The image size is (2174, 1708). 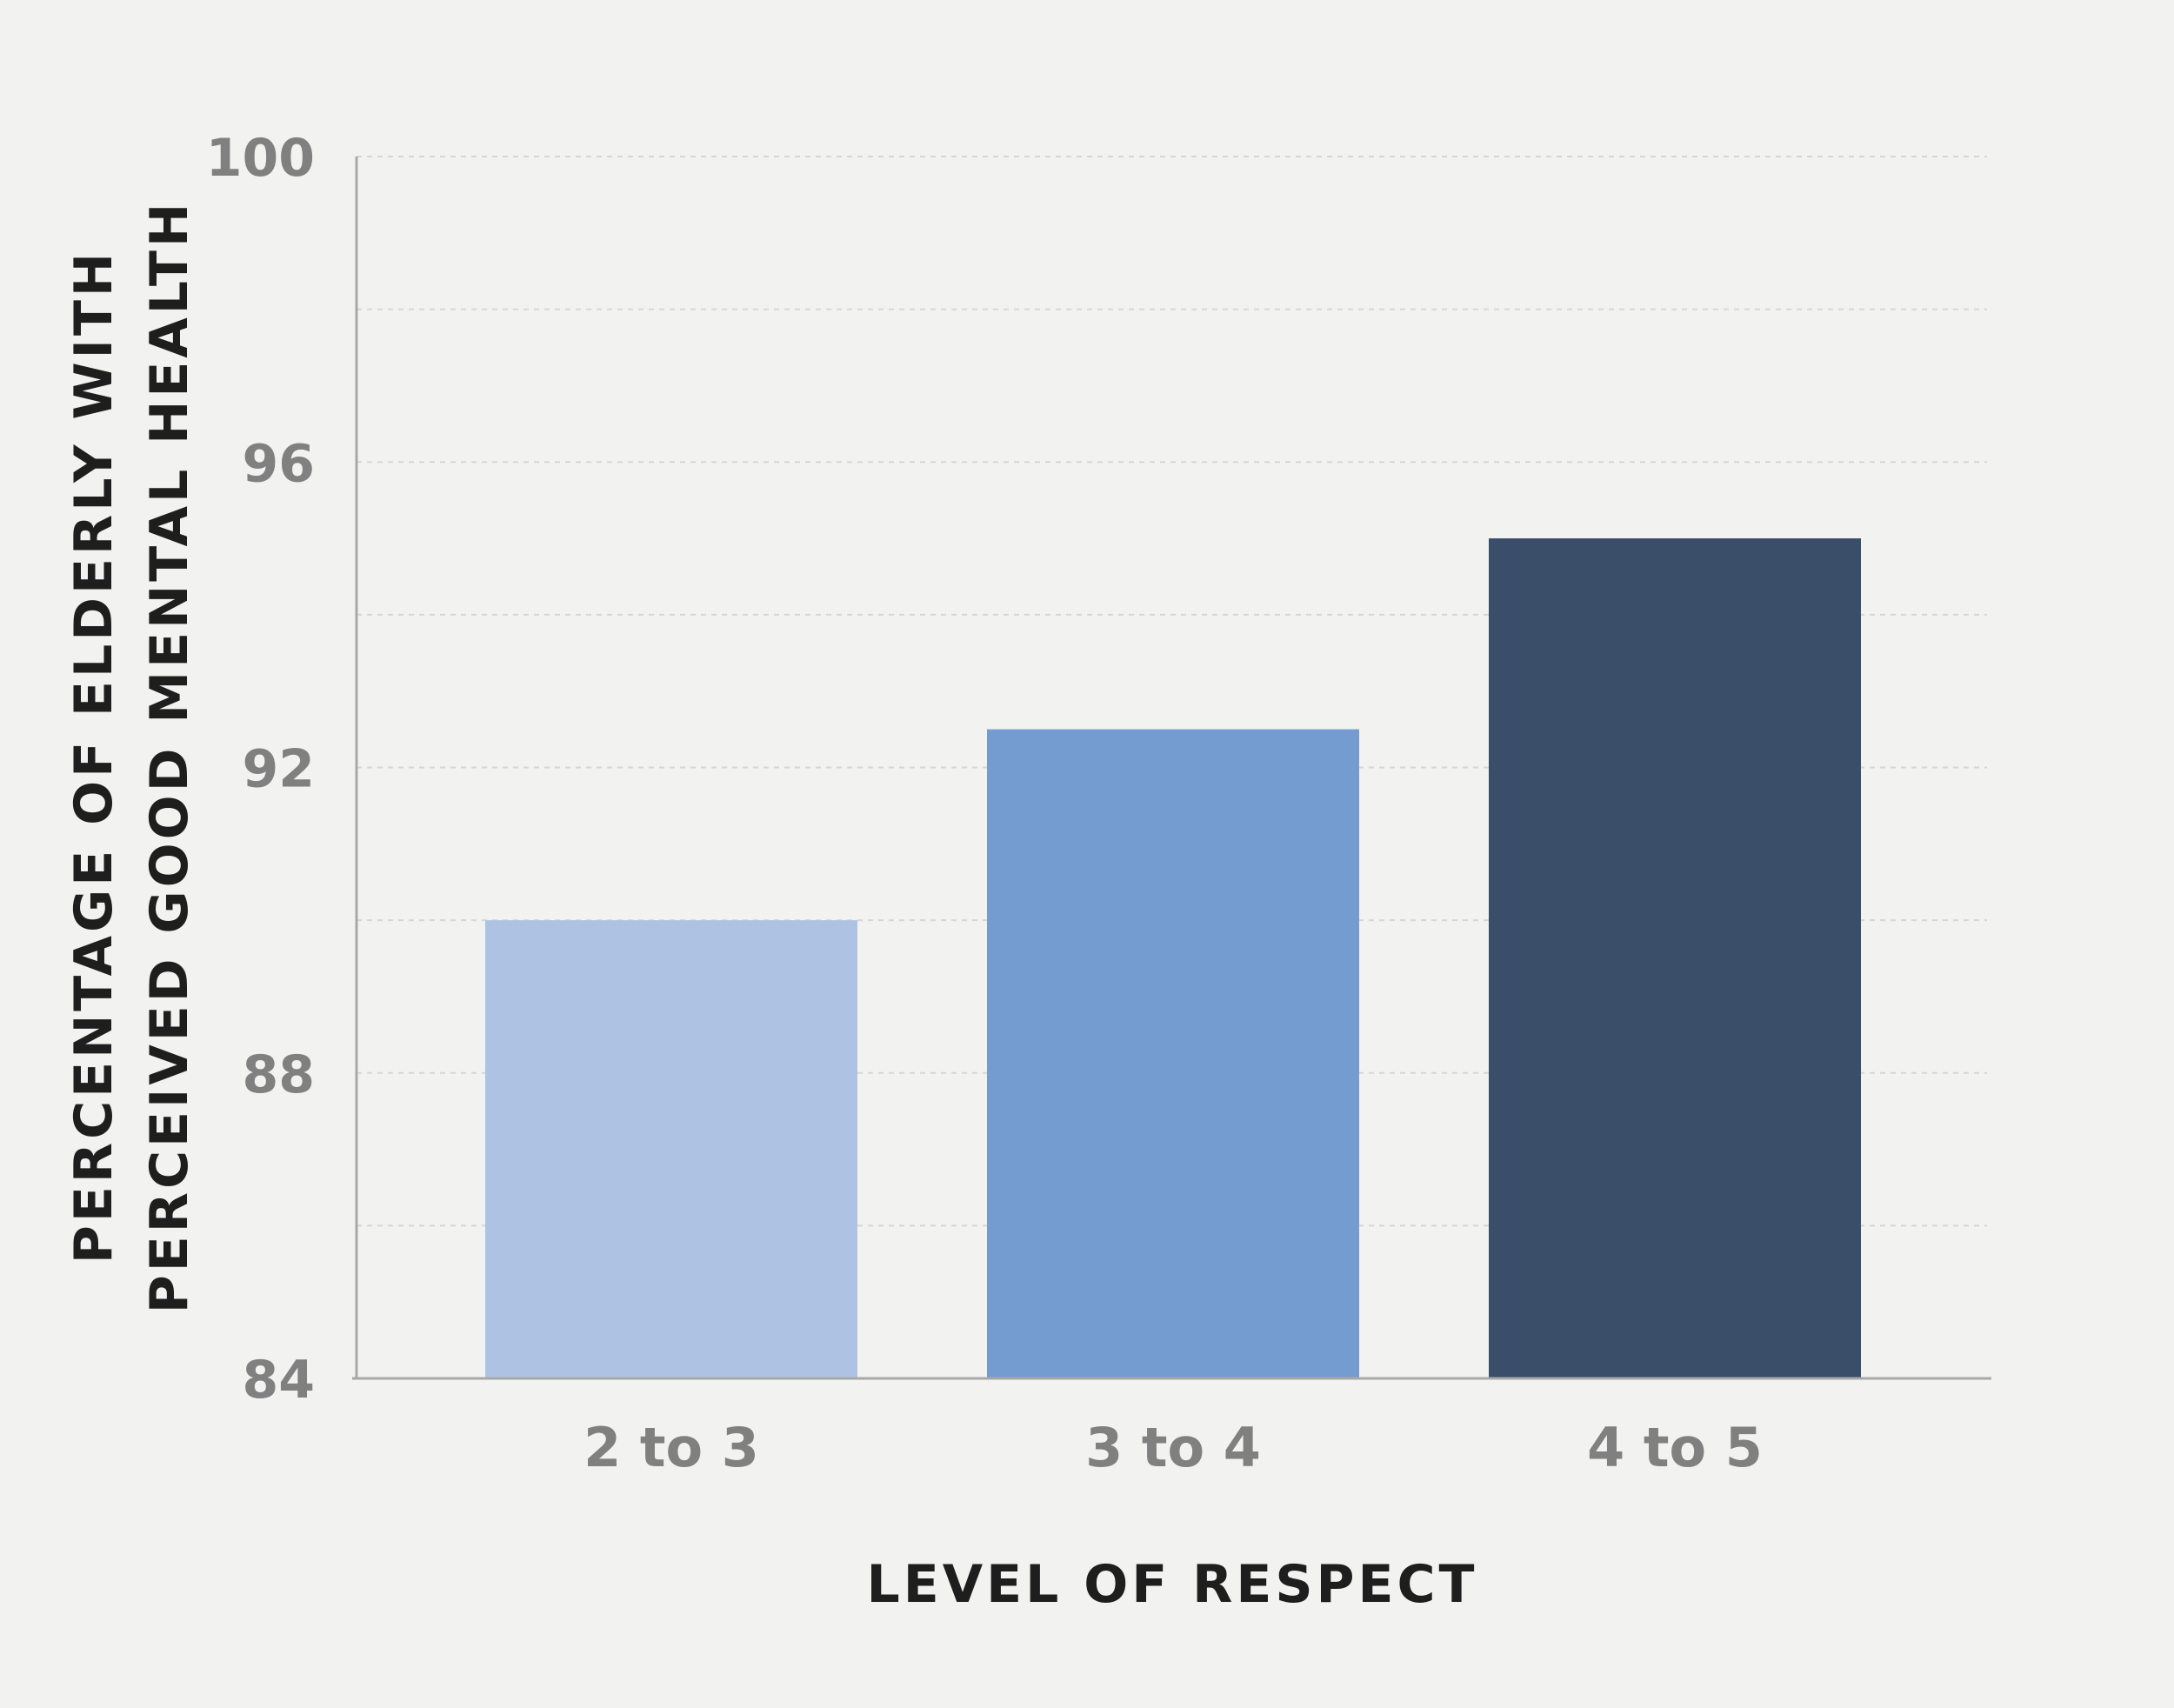 I want to click on y-axis-title-line-1: PERCENTAGE OF ELDERLY WITH, so click(x=93, y=757).